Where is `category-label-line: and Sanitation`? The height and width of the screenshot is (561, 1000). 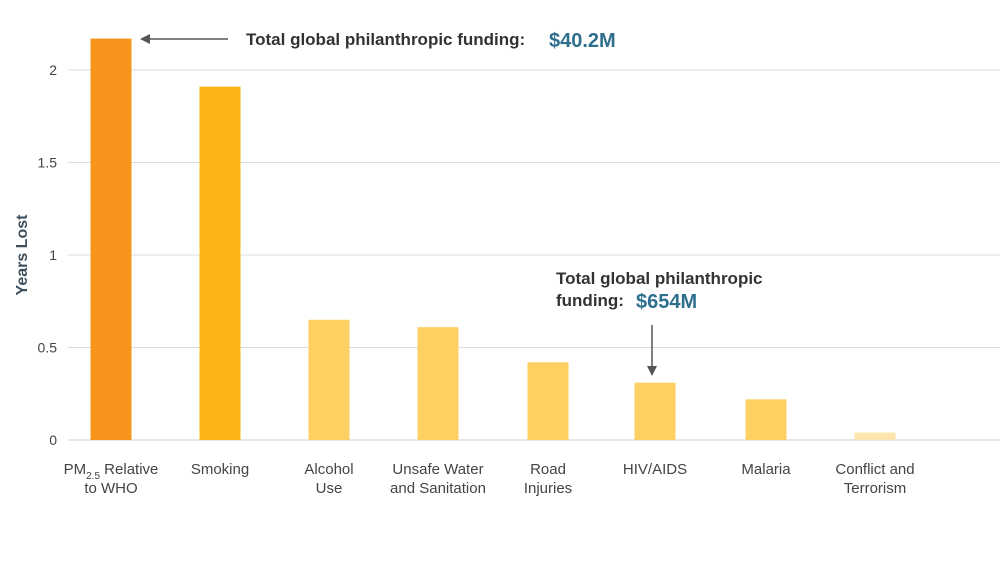
category-label-line: and Sanitation is located at coordinates (438, 488).